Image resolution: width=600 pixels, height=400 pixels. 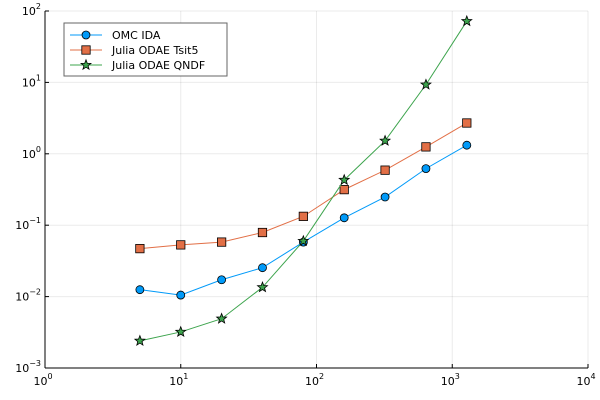 What do you see at coordinates (86, 35) in the screenshot?
I see `legend-marker-circle` at bounding box center [86, 35].